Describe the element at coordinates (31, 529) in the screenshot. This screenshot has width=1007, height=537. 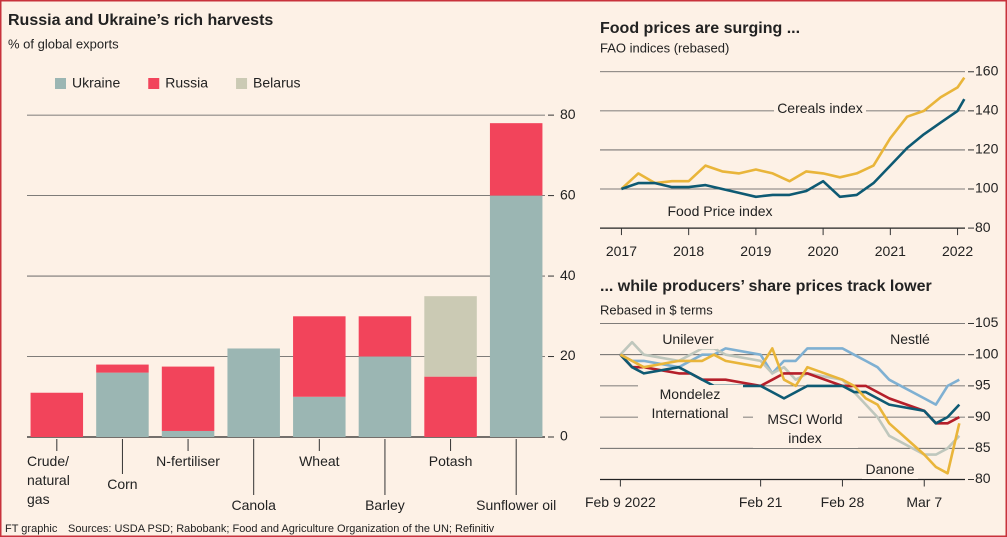
I see `credit: FT graphic` at that location.